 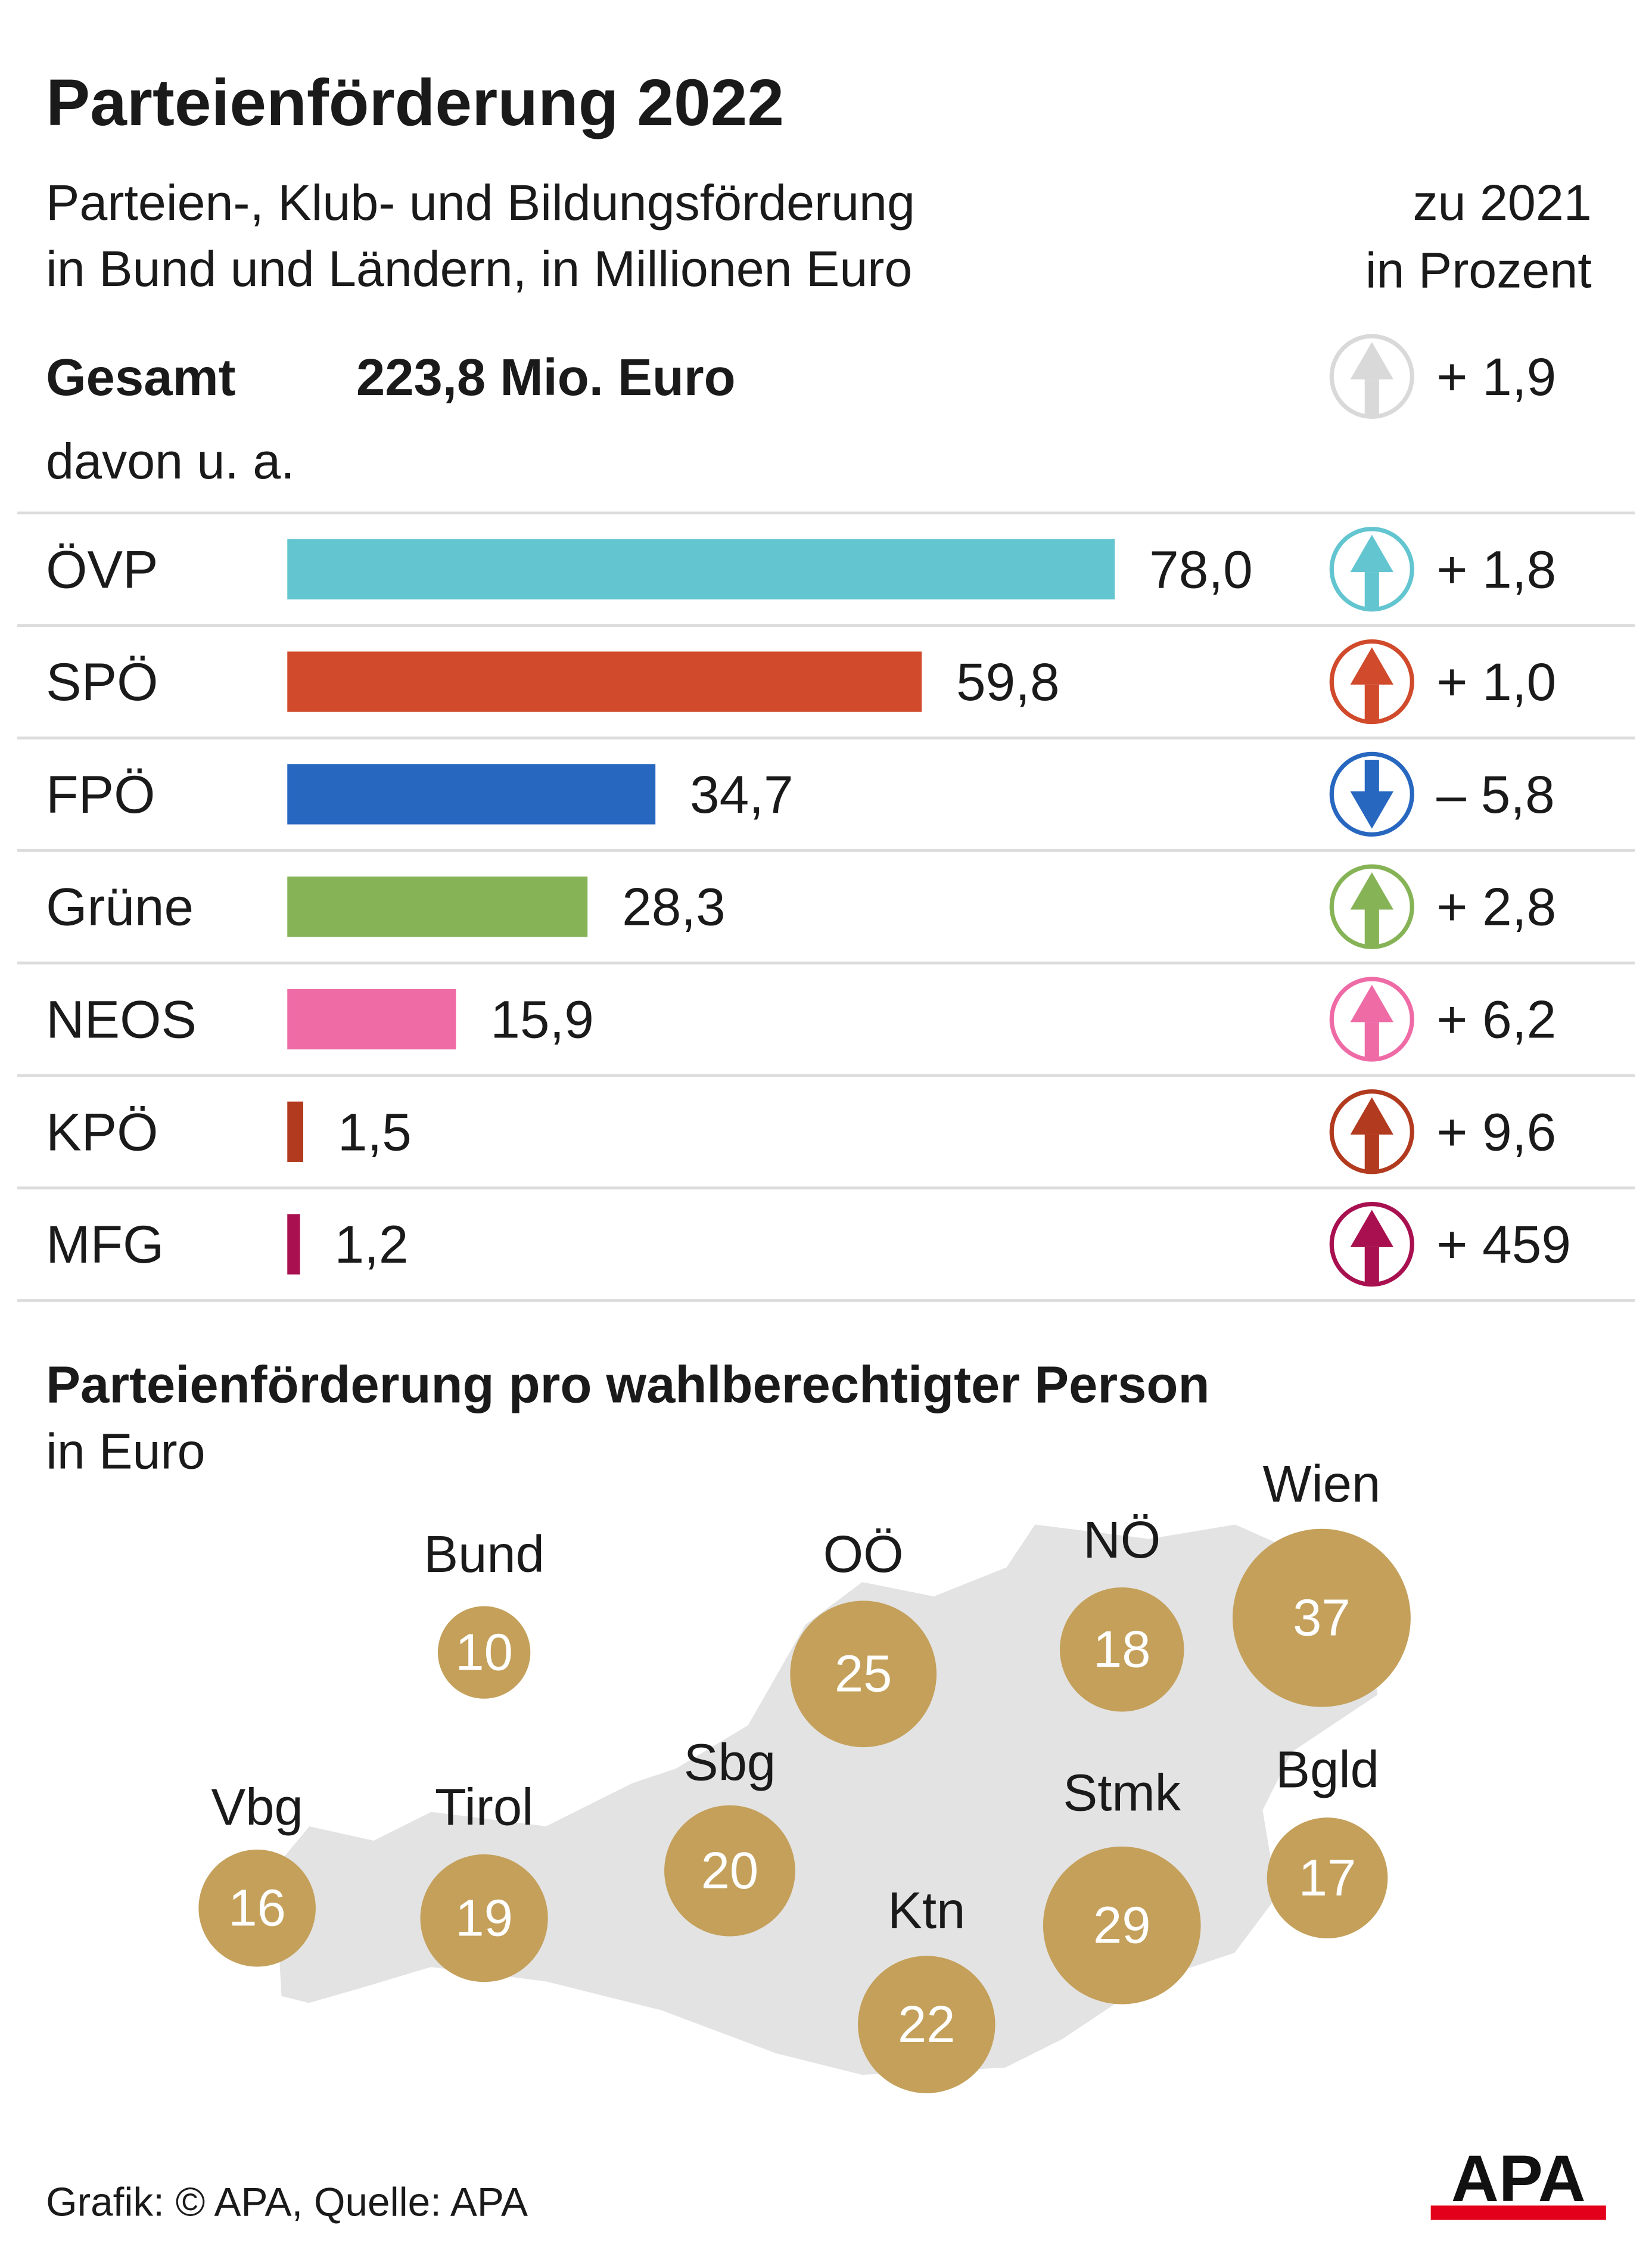 I want to click on change-label: + 1,0, so click(x=1496, y=681).